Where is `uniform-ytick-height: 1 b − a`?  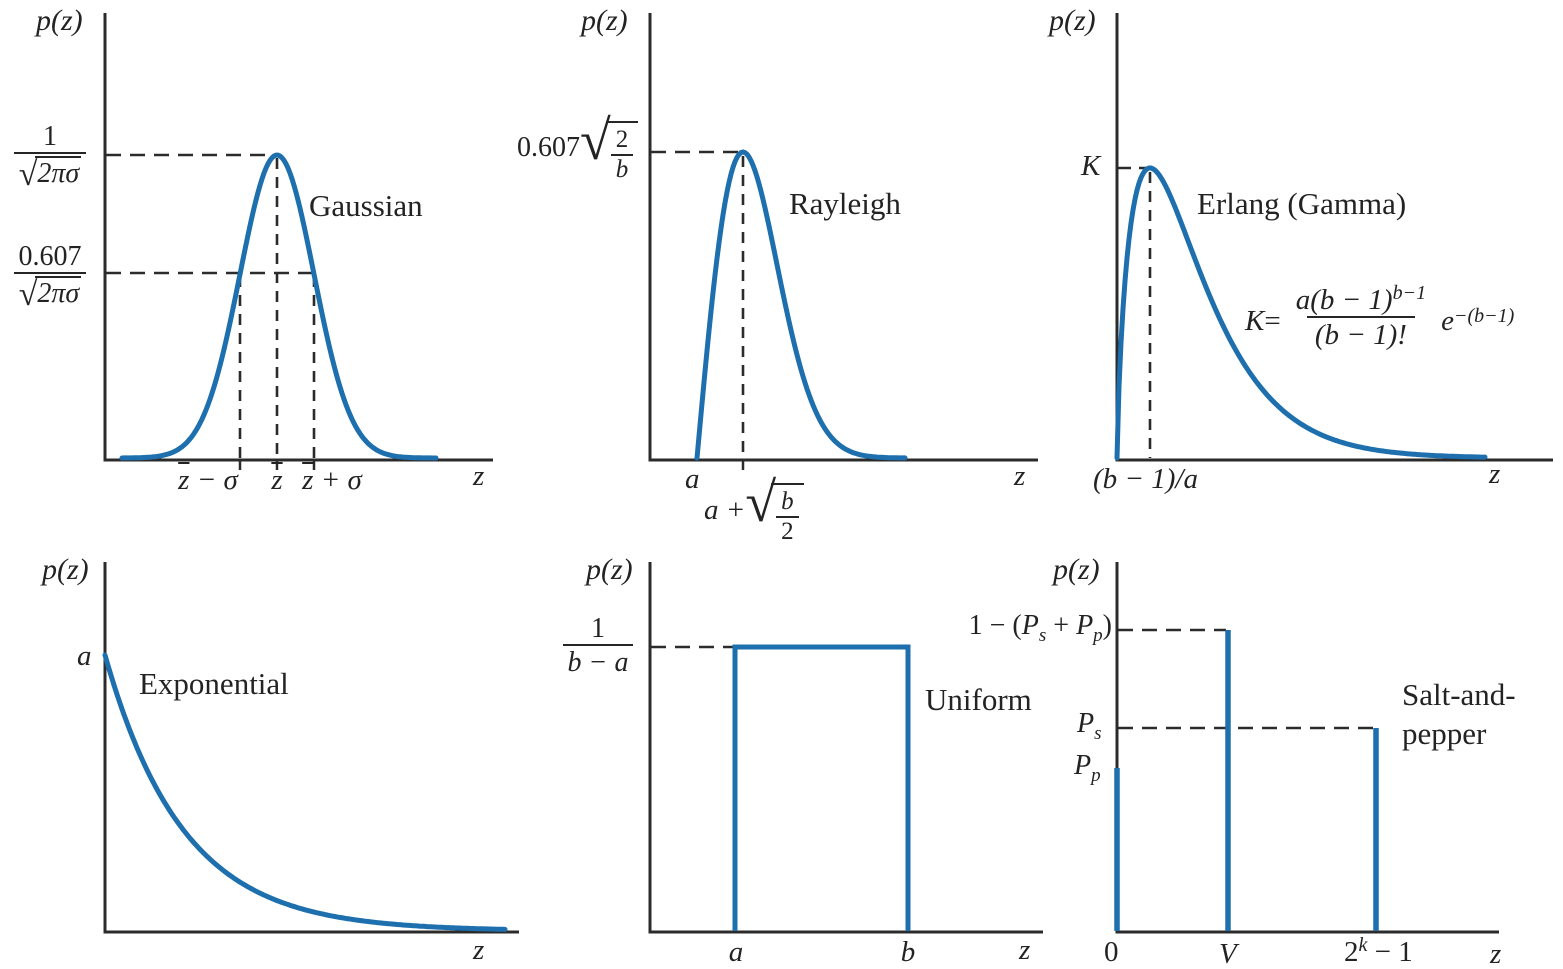
uniform-ytick-height: 1 b − a is located at coordinates (598, 645).